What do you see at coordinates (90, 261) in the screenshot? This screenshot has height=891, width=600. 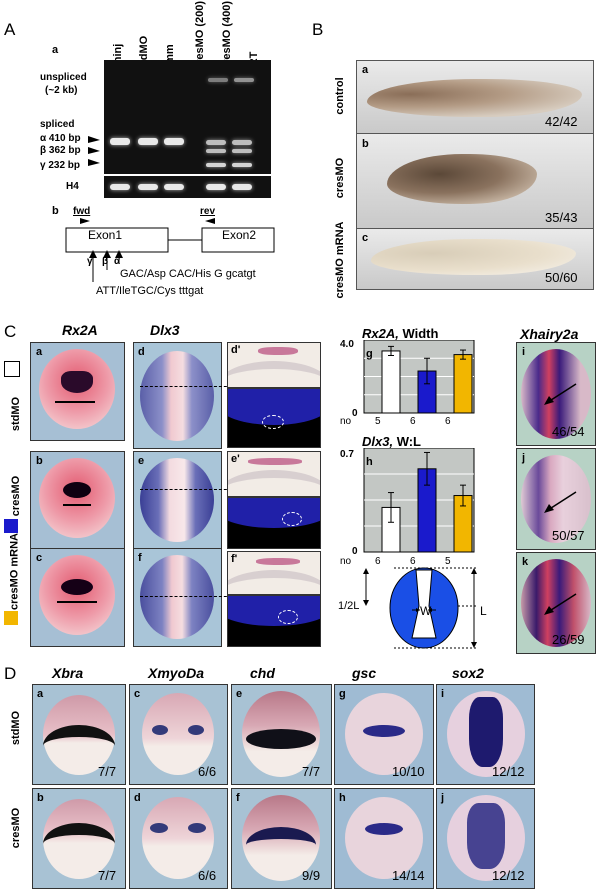 I see `gamma-site: γ` at bounding box center [90, 261].